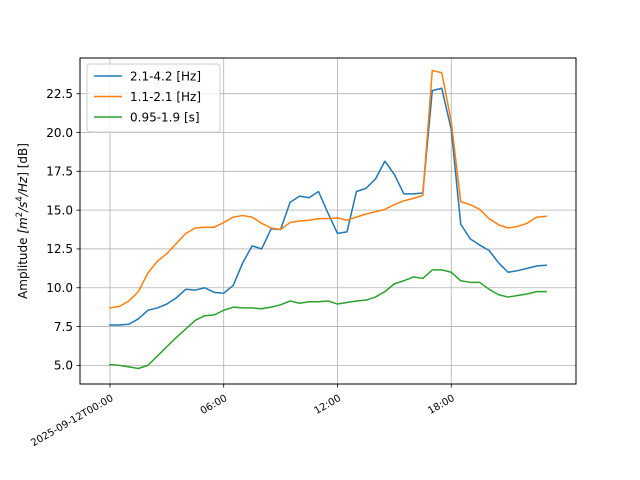  What do you see at coordinates (20, 198) in the screenshot?
I see `y-axis-label-superscript: 4` at bounding box center [20, 198].